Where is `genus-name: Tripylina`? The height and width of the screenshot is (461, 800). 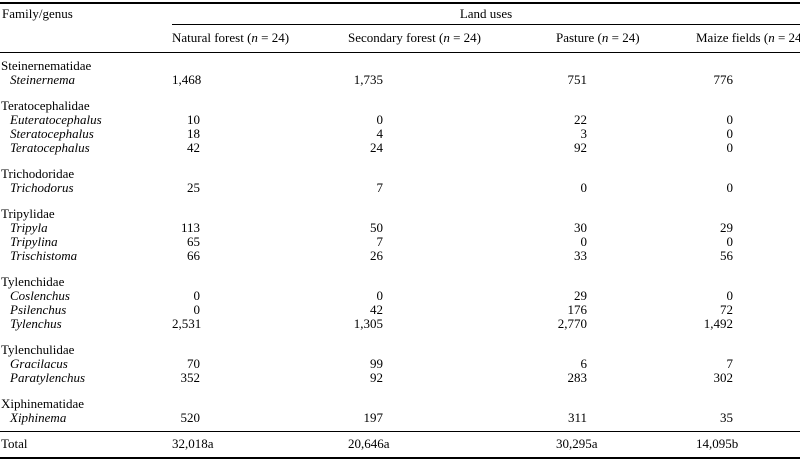 genus-name: Tripylina is located at coordinates (34, 241).